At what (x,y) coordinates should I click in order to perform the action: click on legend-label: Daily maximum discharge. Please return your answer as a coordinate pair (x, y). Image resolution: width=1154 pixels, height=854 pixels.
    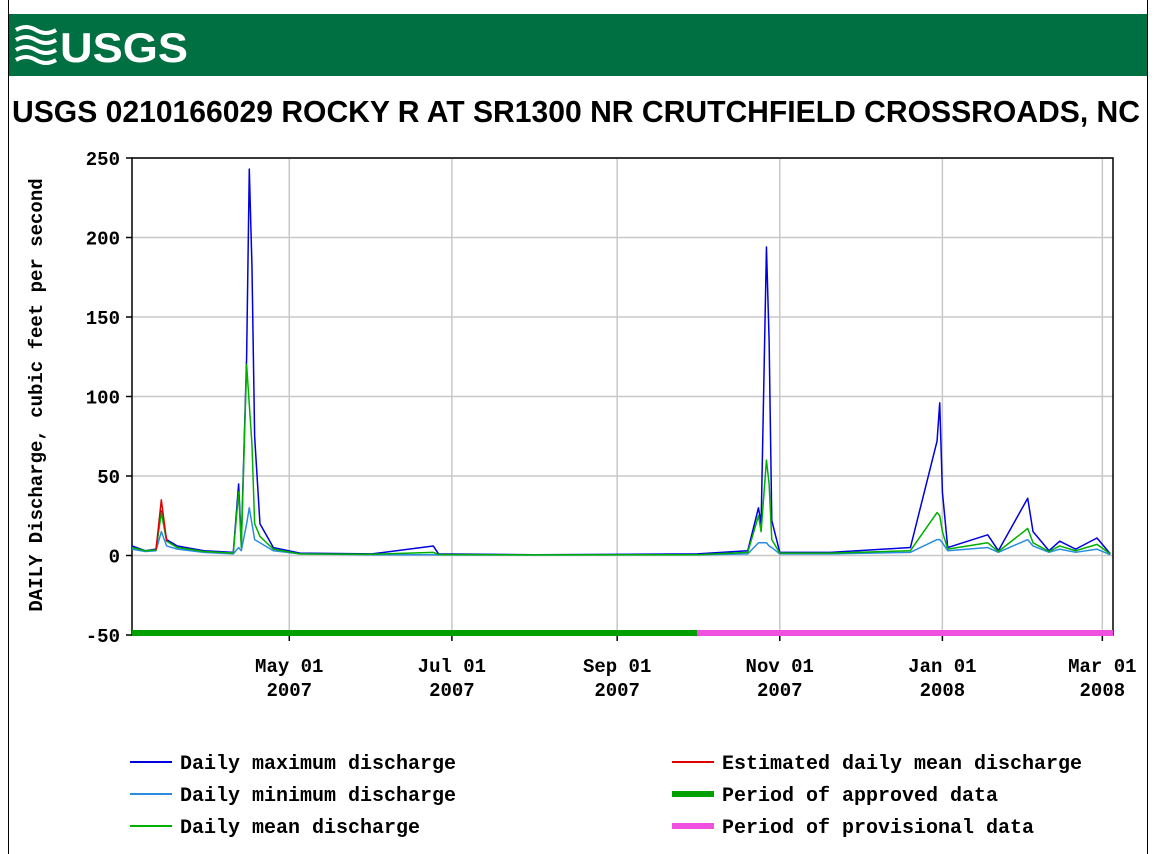
    Looking at the image, I should click on (318, 764).